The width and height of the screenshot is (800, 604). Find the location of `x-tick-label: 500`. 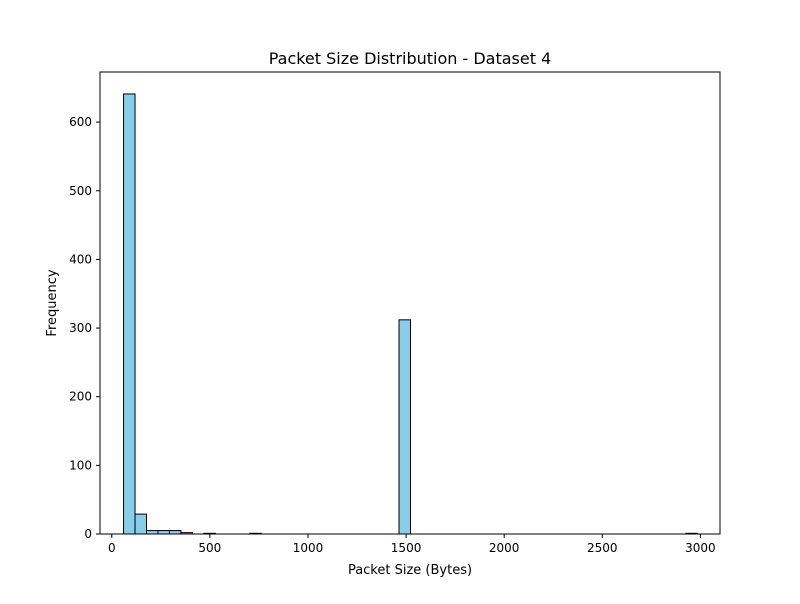

x-tick-label: 500 is located at coordinates (209, 548).